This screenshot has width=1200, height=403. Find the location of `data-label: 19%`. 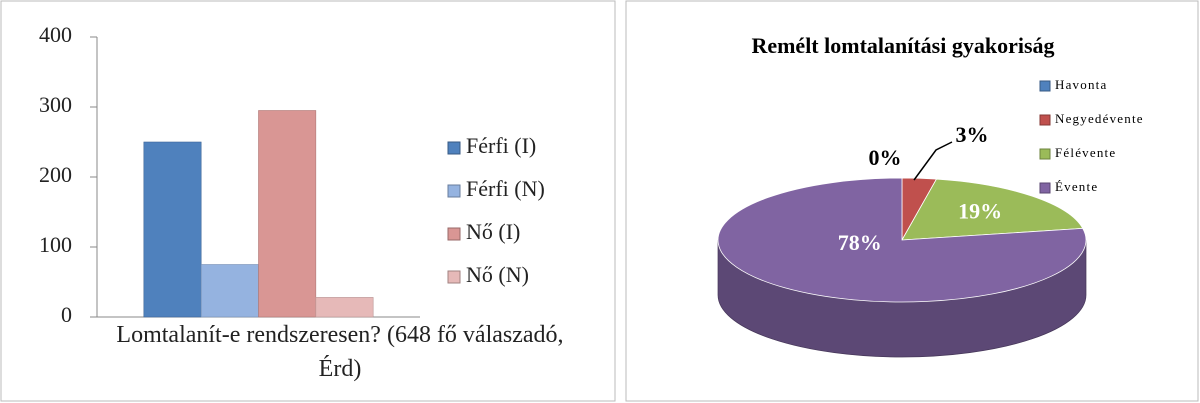

data-label: 19% is located at coordinates (980, 211).